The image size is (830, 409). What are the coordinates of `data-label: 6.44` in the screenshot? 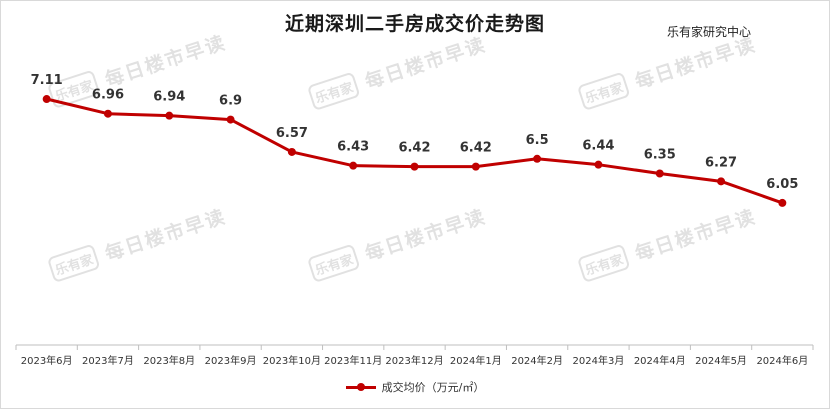 It's located at (598, 146).